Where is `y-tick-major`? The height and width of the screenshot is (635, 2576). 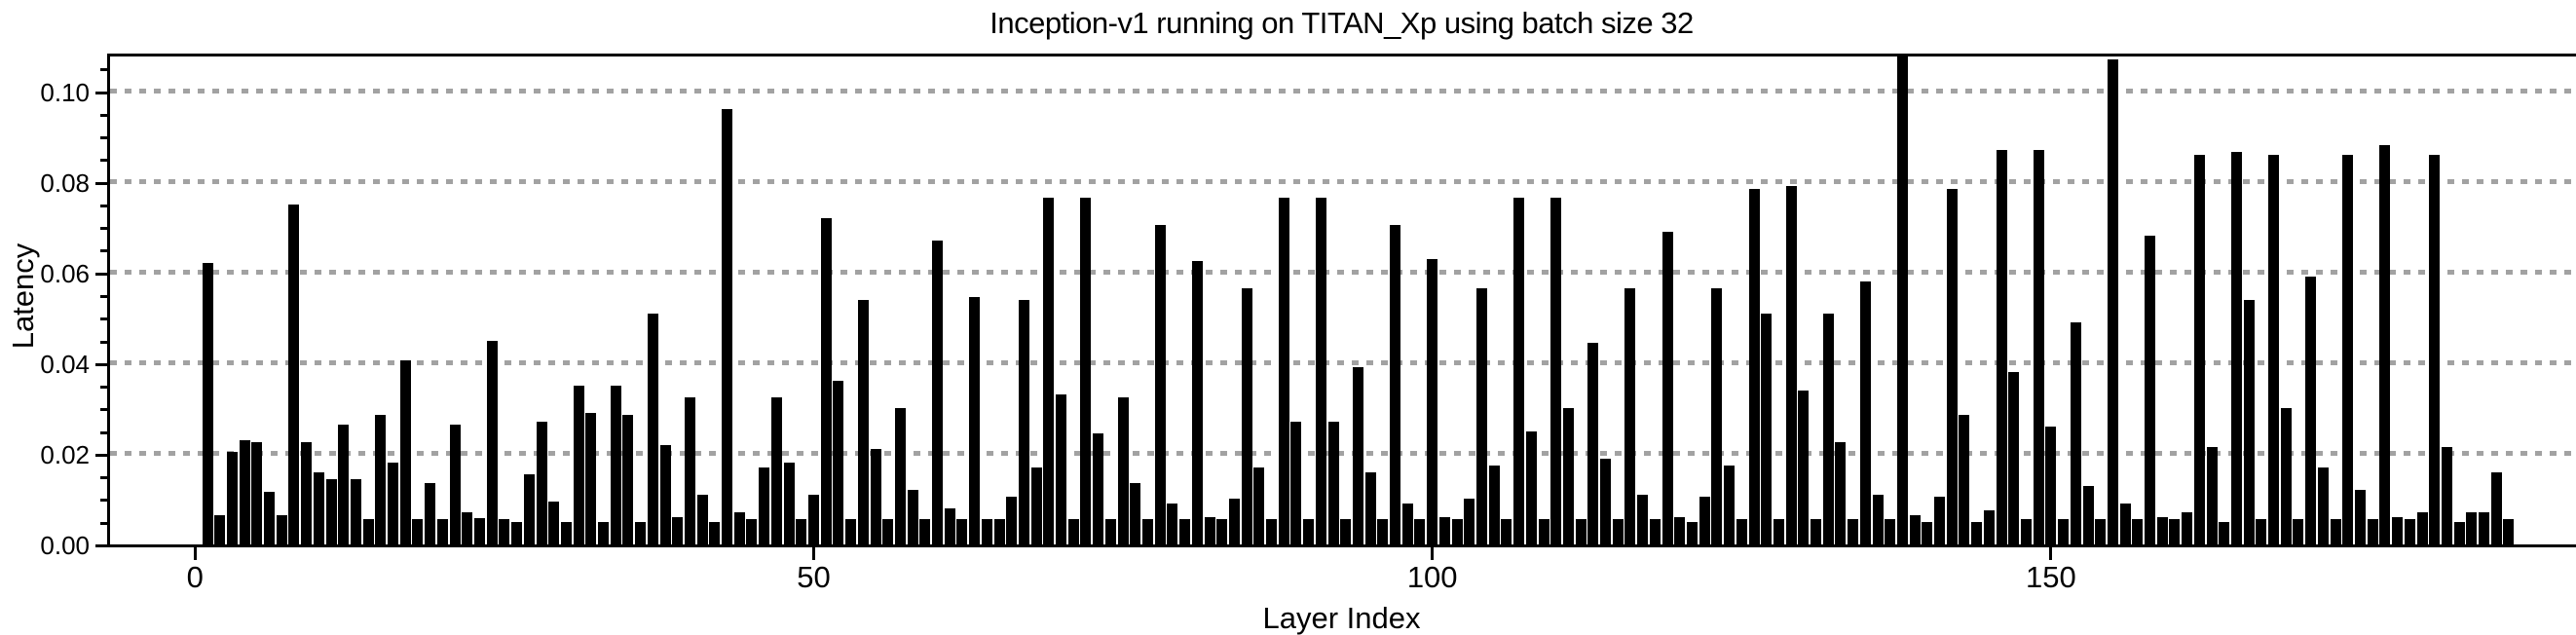 y-tick-major is located at coordinates (101, 455).